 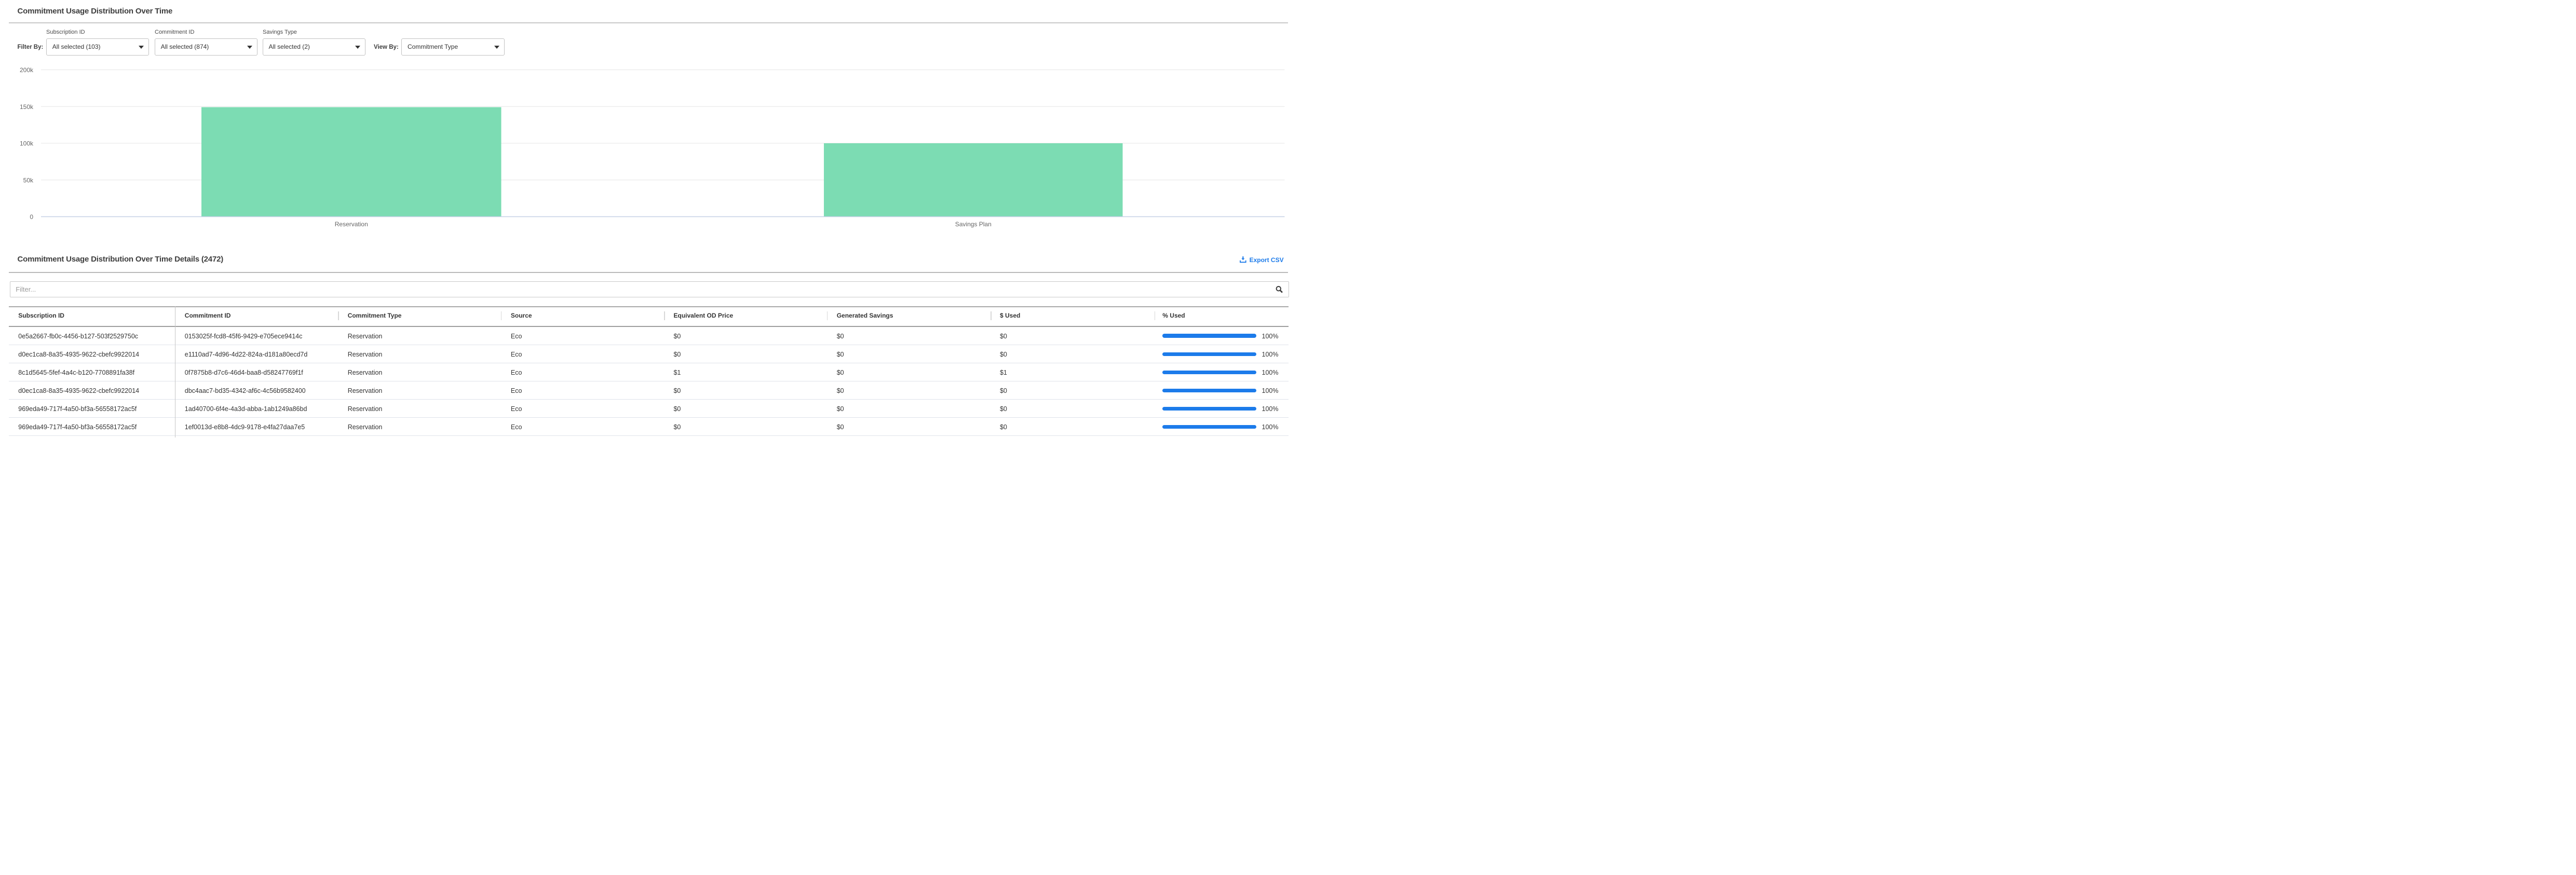 What do you see at coordinates (351, 224) in the screenshot?
I see `svg-text: Reservation` at bounding box center [351, 224].